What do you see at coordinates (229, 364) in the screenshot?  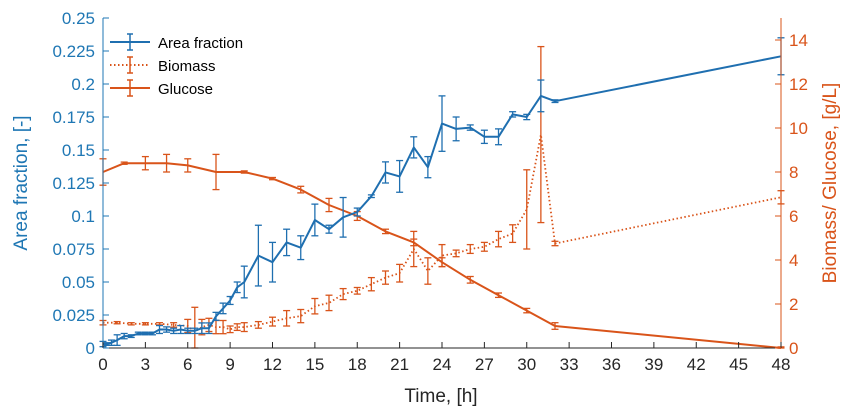 I see `x-tick-label: 9` at bounding box center [229, 364].